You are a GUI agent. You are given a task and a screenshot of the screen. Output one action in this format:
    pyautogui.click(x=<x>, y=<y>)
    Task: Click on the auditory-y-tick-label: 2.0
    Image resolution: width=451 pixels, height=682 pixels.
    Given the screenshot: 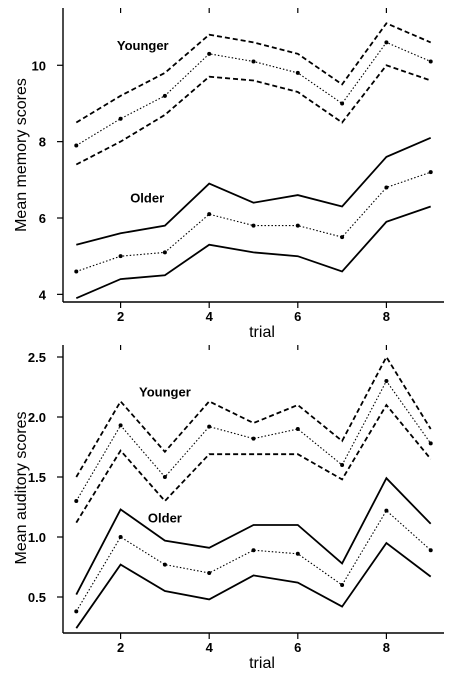 What is the action you would take?
    pyautogui.click(x=37, y=417)
    